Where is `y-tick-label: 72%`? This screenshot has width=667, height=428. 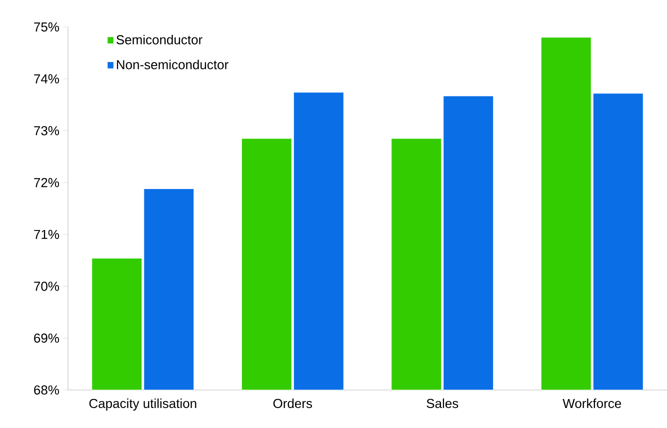 y-tick-label: 72% is located at coordinates (47, 183).